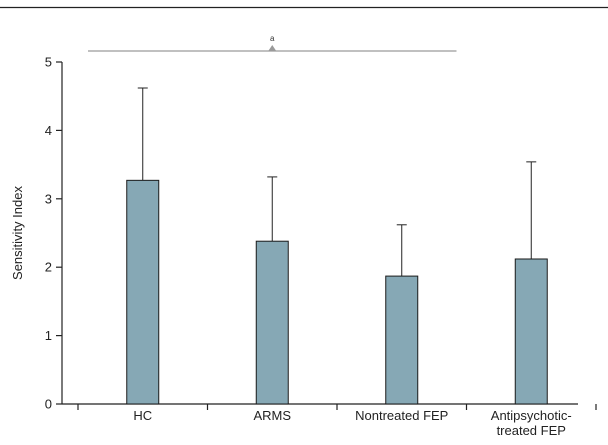  I want to click on y-tick-label: 1, so click(48, 335).